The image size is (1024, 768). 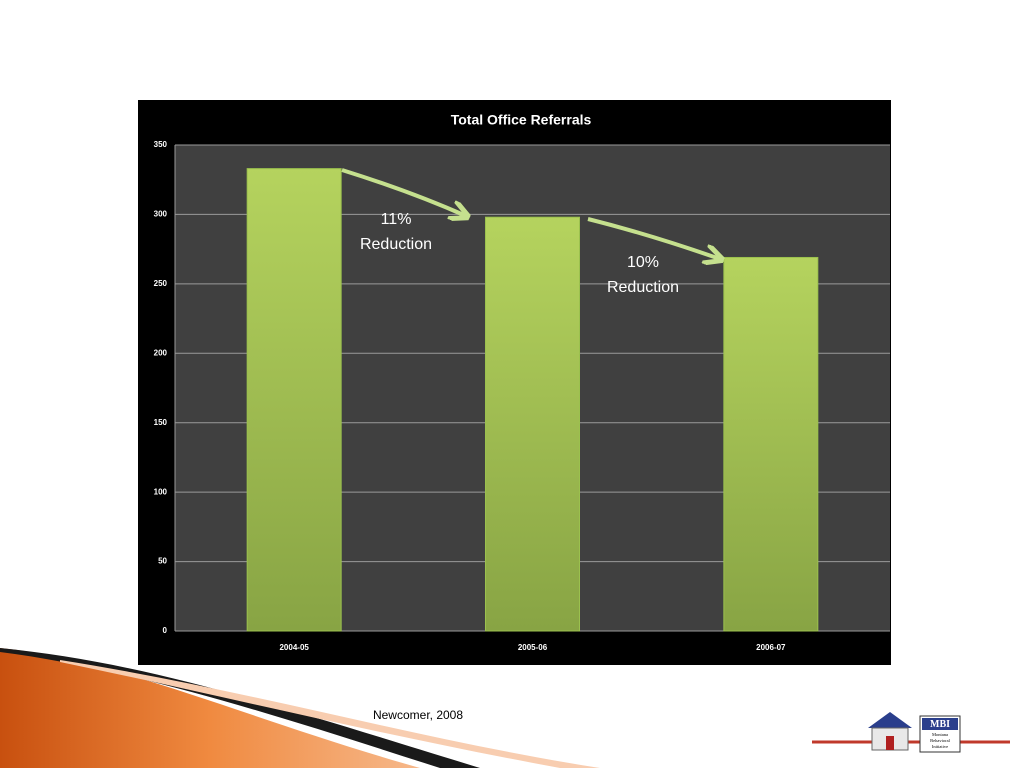 What do you see at coordinates (161, 283) in the screenshot?
I see `y-tick-label: 250` at bounding box center [161, 283].